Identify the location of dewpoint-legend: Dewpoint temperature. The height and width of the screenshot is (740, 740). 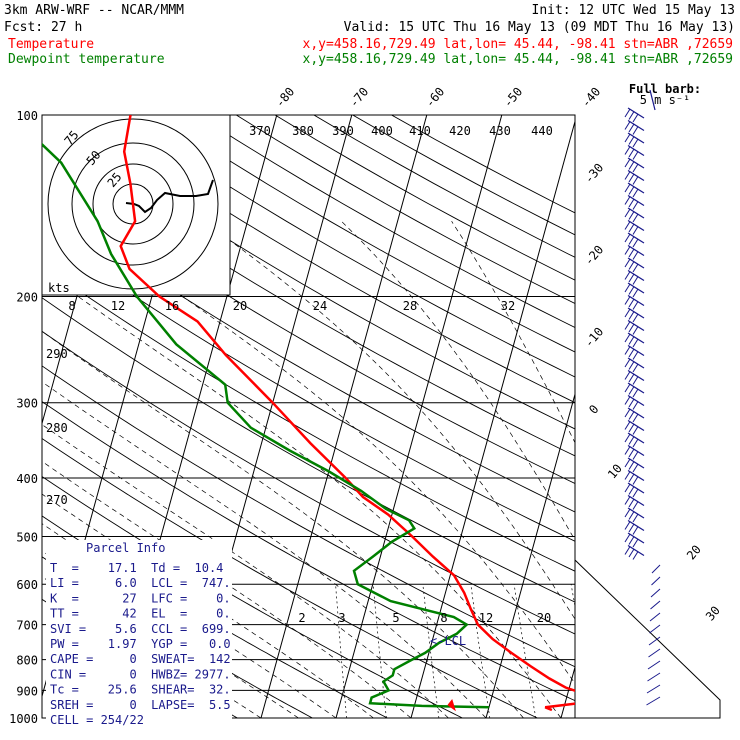
(86, 59).